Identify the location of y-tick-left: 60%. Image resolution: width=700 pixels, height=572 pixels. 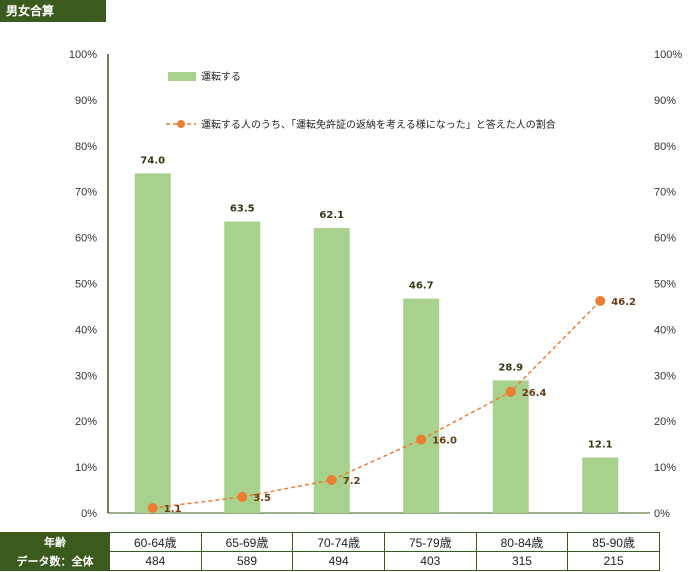
(86, 239).